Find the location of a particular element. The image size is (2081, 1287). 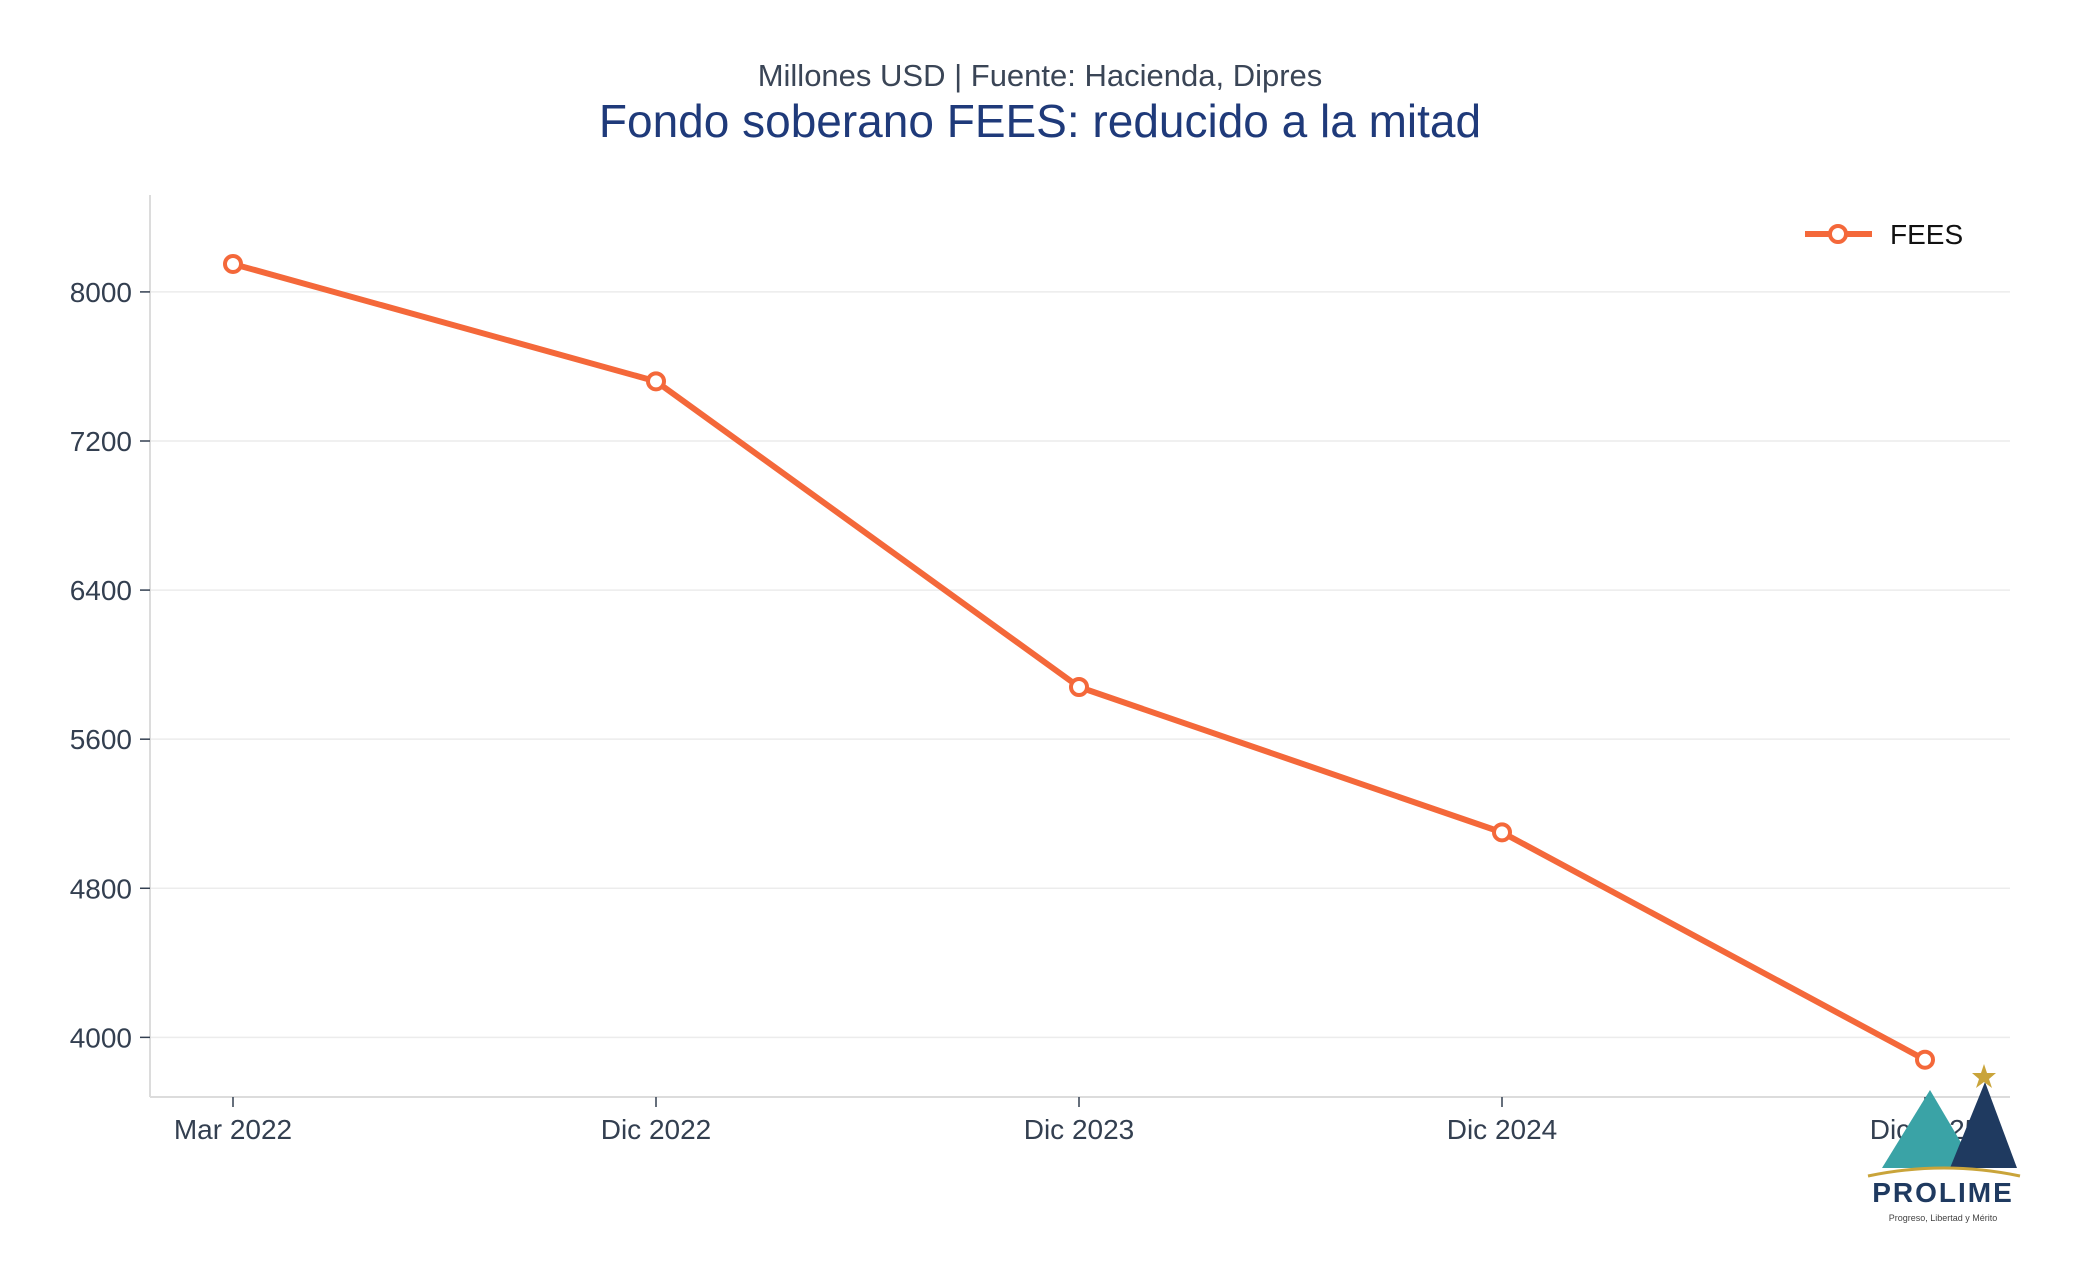

legend-label-fees: FEES is located at coordinates (1926, 234).